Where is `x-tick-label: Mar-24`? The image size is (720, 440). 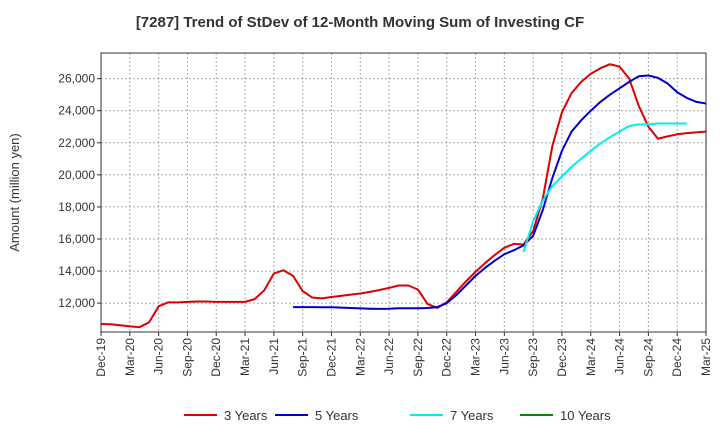
x-tick-label: Mar-24 is located at coordinates (591, 357).